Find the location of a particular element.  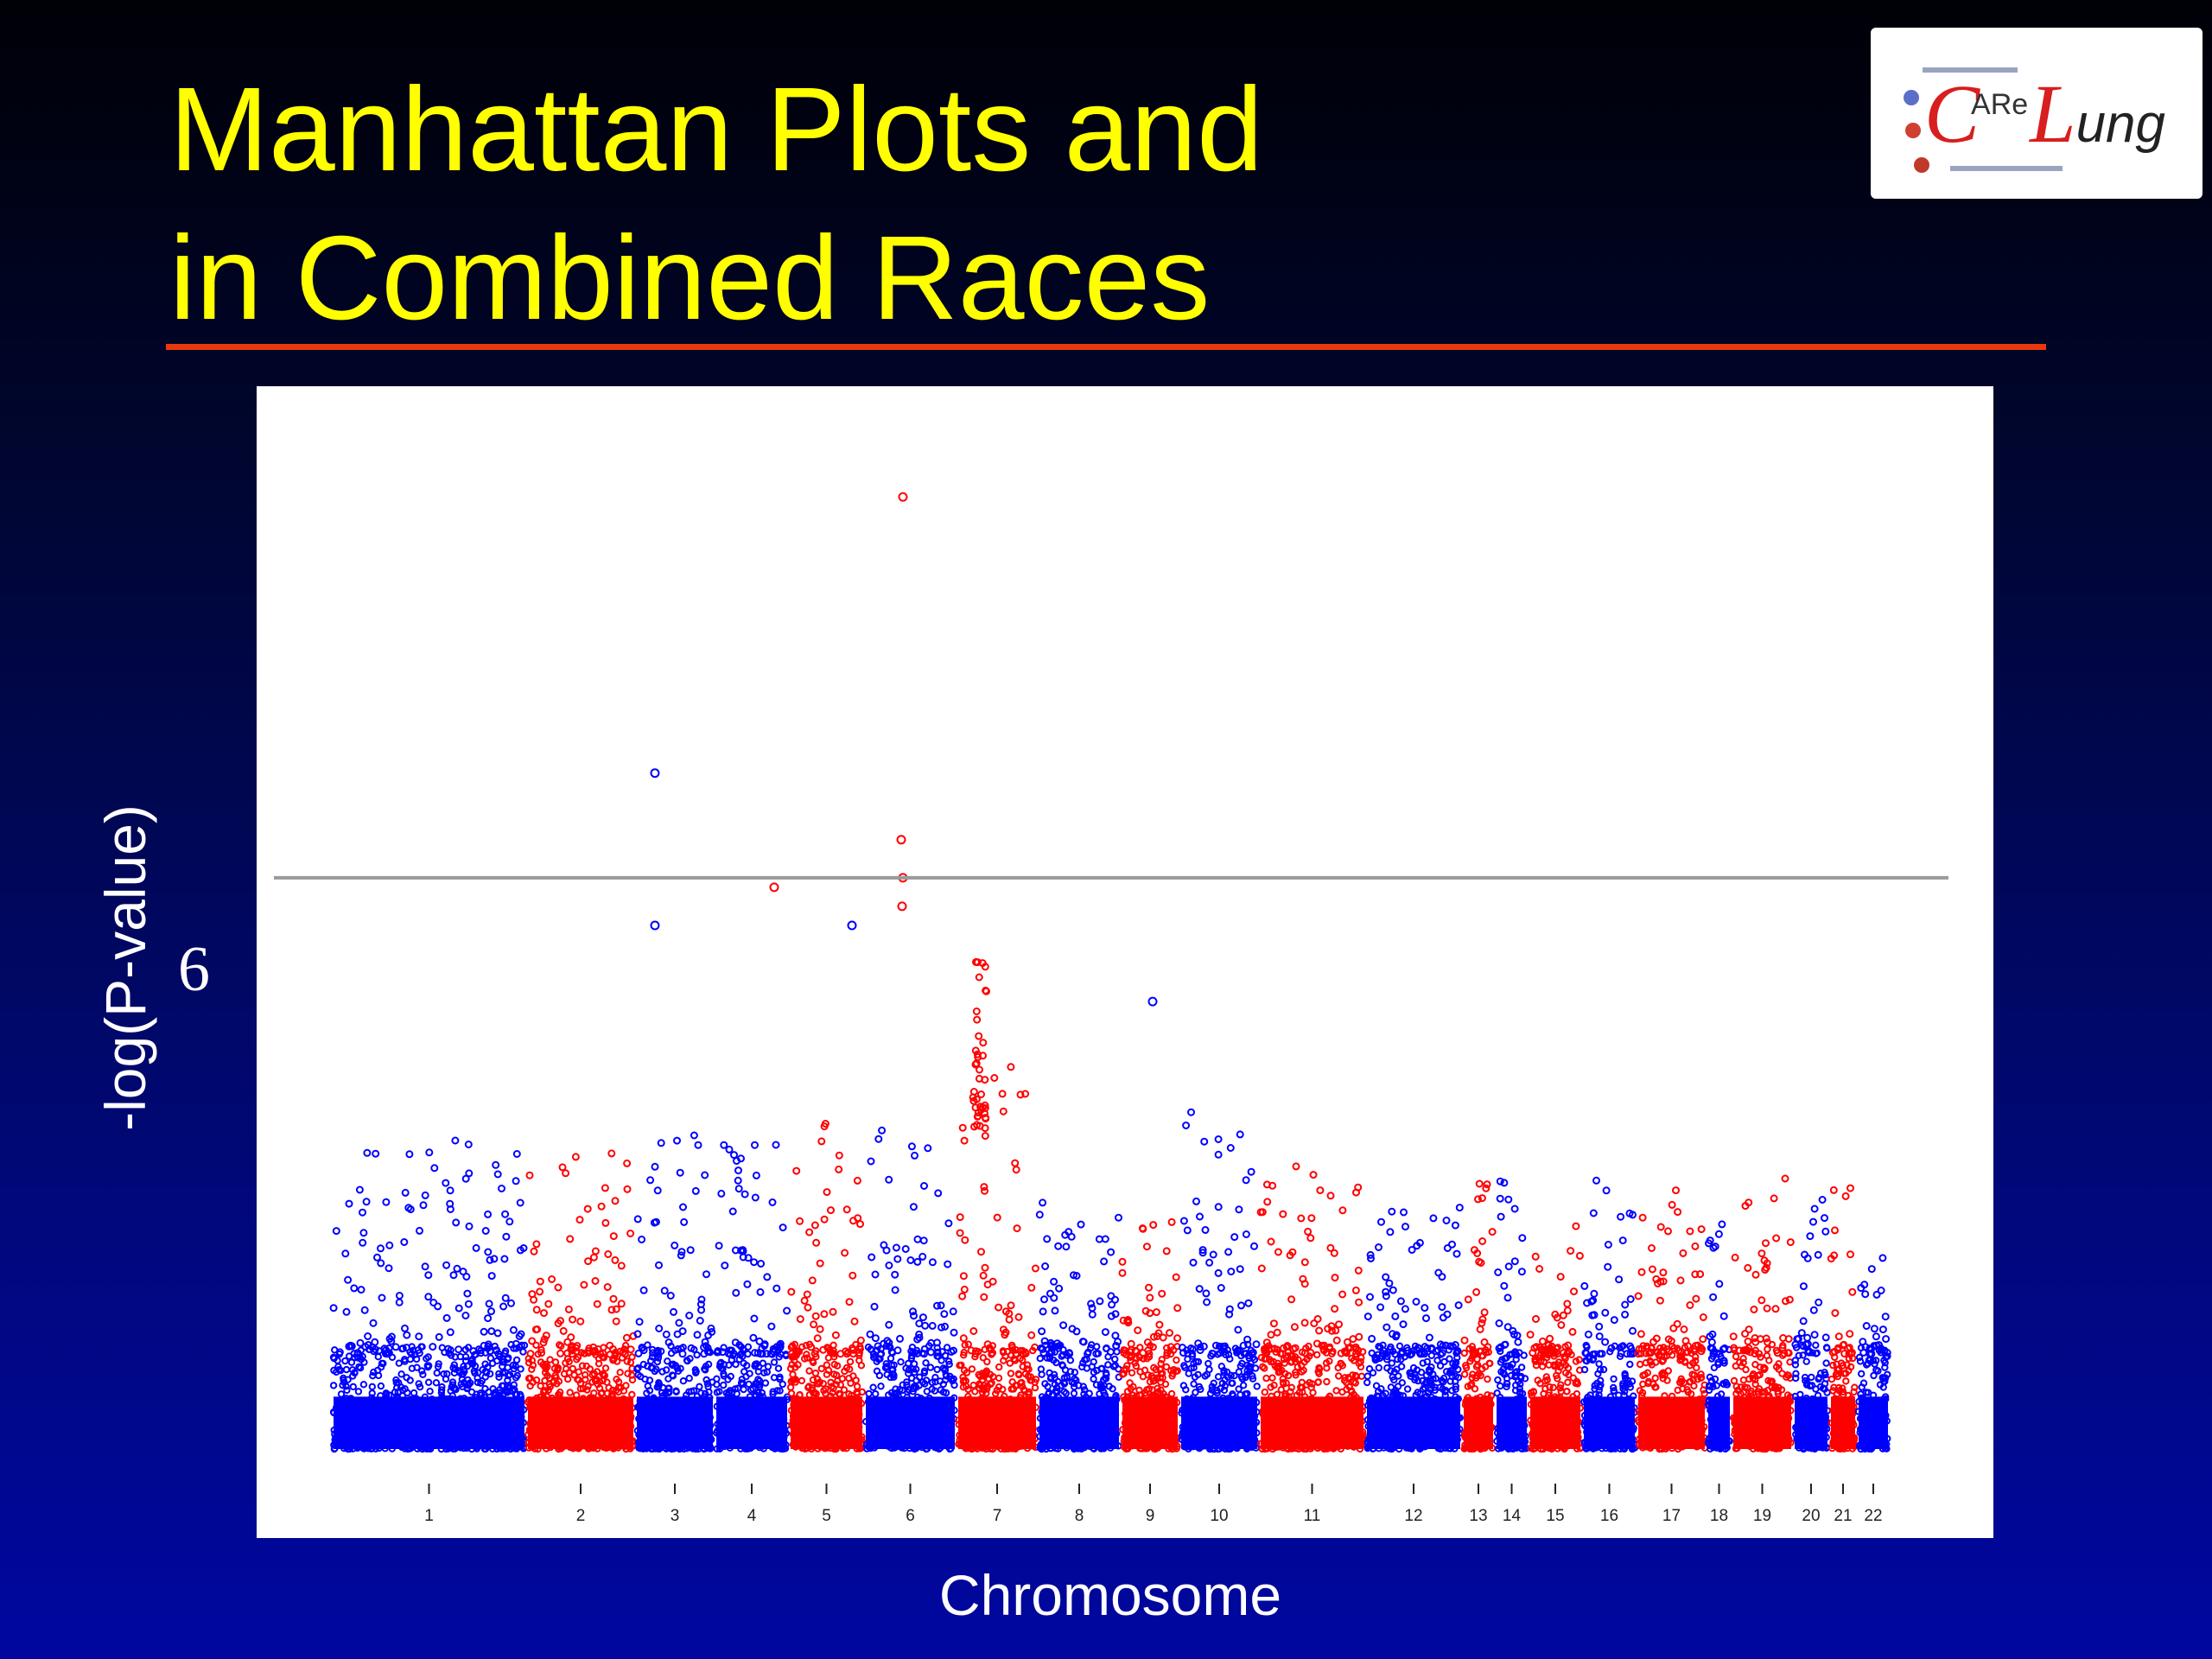

logo-sponsor-bar is located at coordinates (2006, 168).